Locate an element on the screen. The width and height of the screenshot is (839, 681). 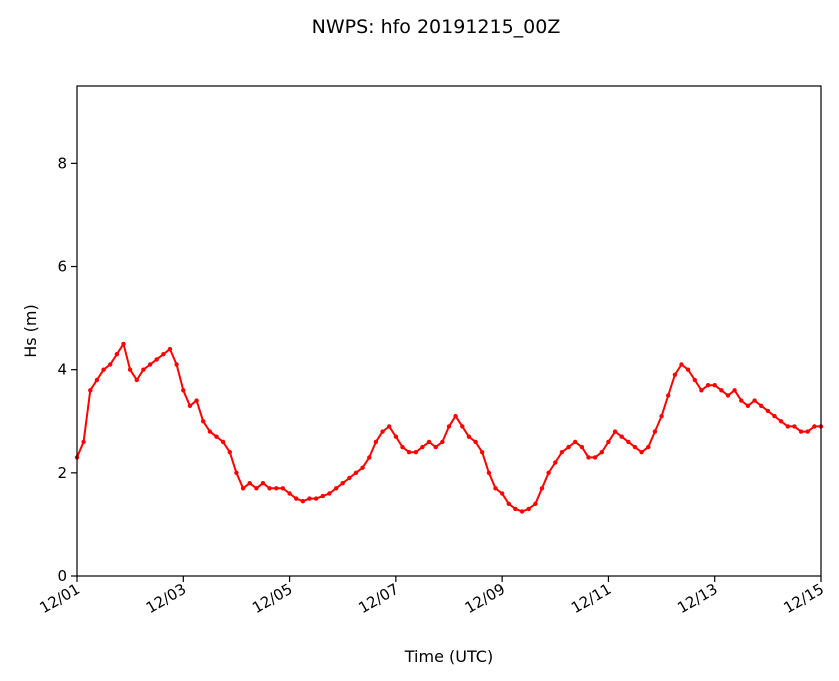
x-tick-label: 12/01 is located at coordinates (60, 598).